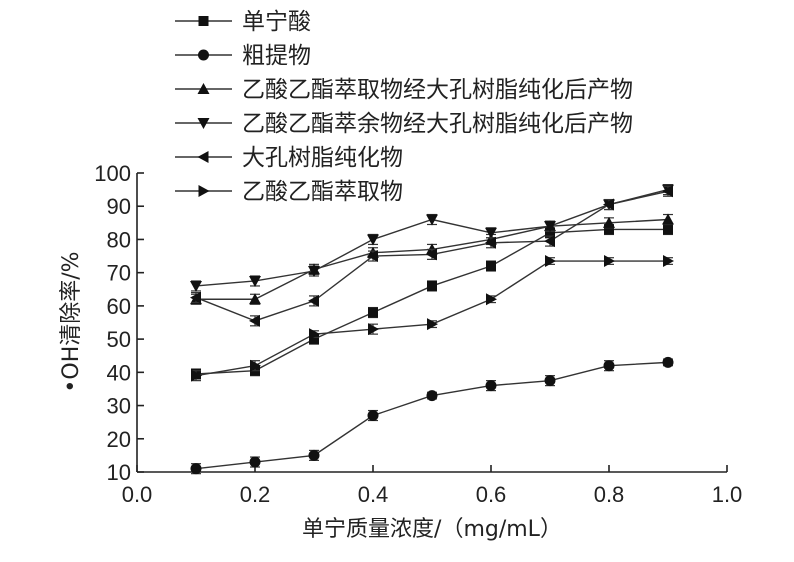 The width and height of the screenshot is (794, 562). Describe the element at coordinates (71, 321) in the screenshot. I see `y-axis-title: •OH清除率/%` at that location.